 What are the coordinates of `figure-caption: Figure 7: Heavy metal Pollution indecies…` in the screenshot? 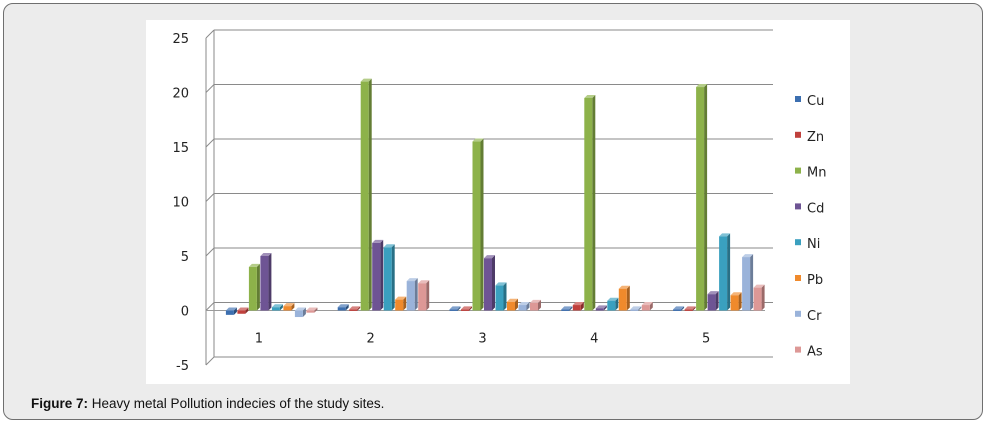 It's located at (207, 403).